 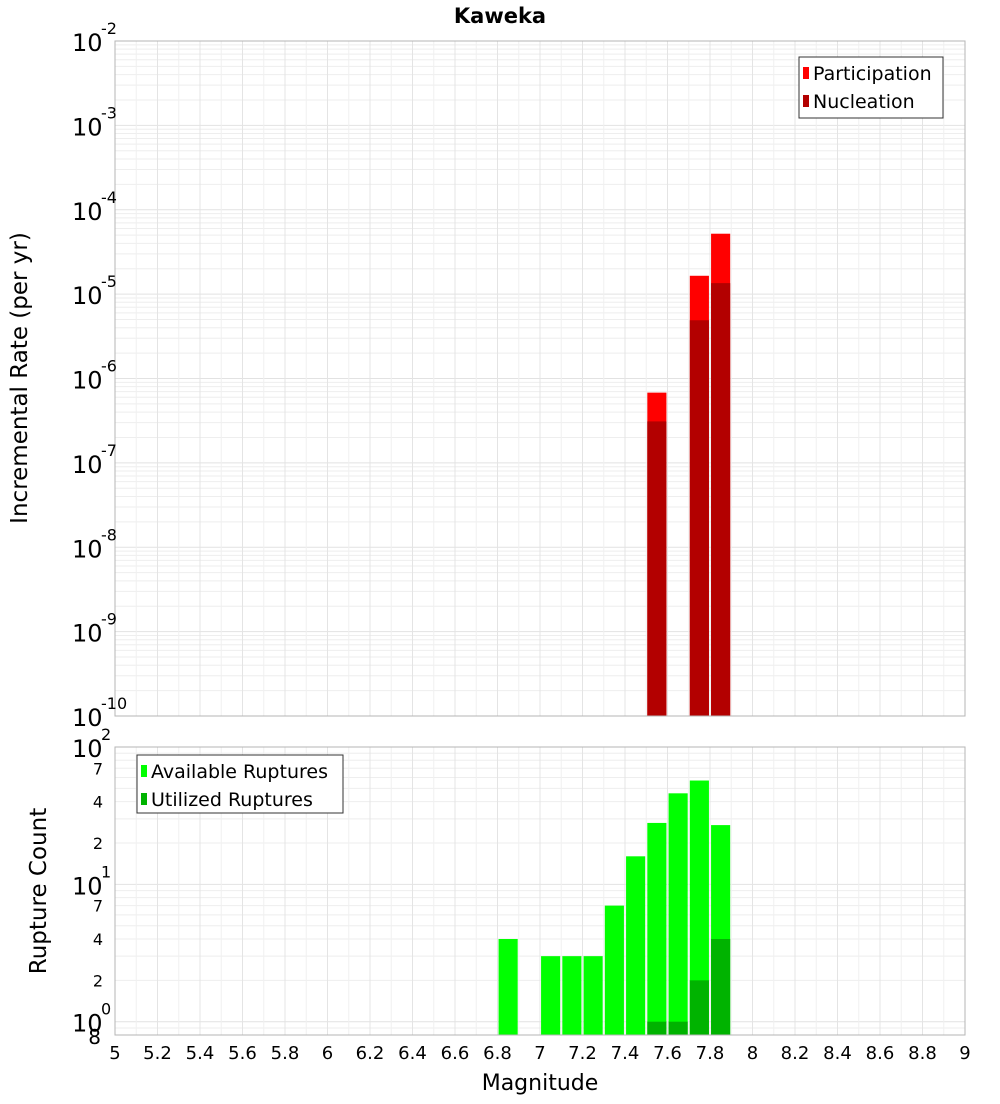 What do you see at coordinates (667, 1053) in the screenshot?
I see `x-tick-label: 7.6` at bounding box center [667, 1053].